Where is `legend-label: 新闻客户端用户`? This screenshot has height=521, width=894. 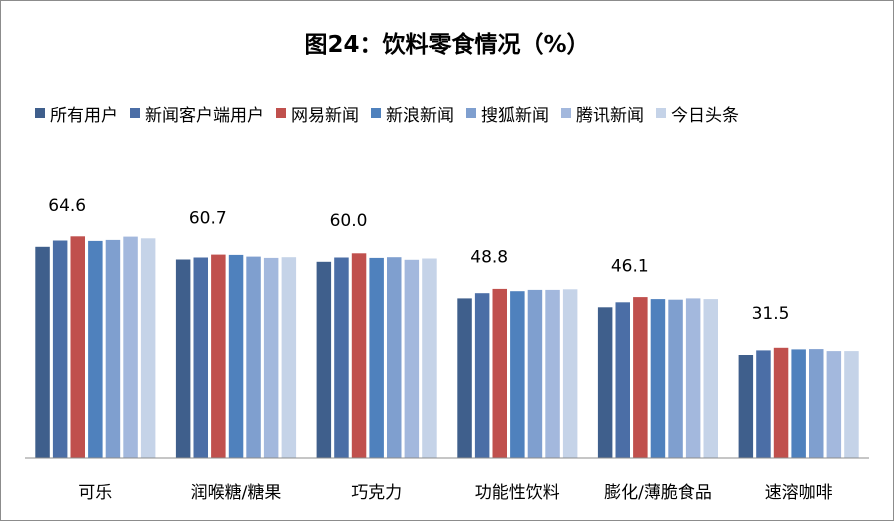
legend-label: 新闻客户端用户 is located at coordinates (204, 115).